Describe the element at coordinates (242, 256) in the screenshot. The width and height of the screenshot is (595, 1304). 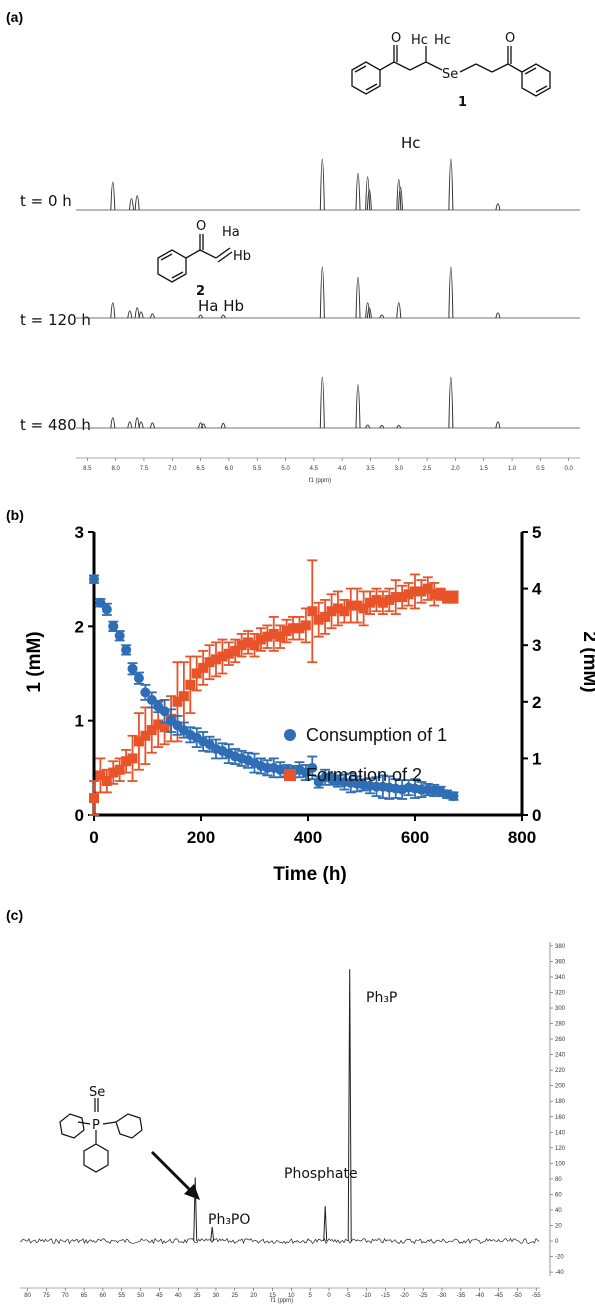
I see `molecule-2-hb: Hb` at that location.